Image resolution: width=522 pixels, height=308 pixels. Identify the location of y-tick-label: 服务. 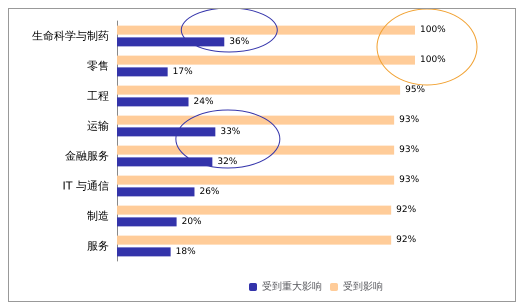
(98, 246).